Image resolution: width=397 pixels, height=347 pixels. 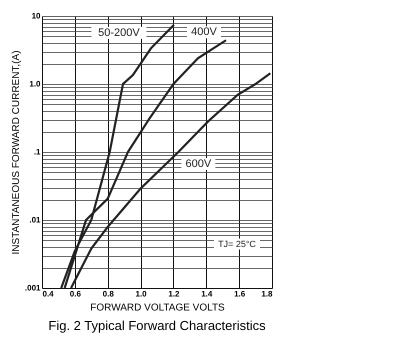 What do you see at coordinates (157, 325) in the screenshot?
I see `text: Fig. 2 Typical Forward Characteristics` at bounding box center [157, 325].